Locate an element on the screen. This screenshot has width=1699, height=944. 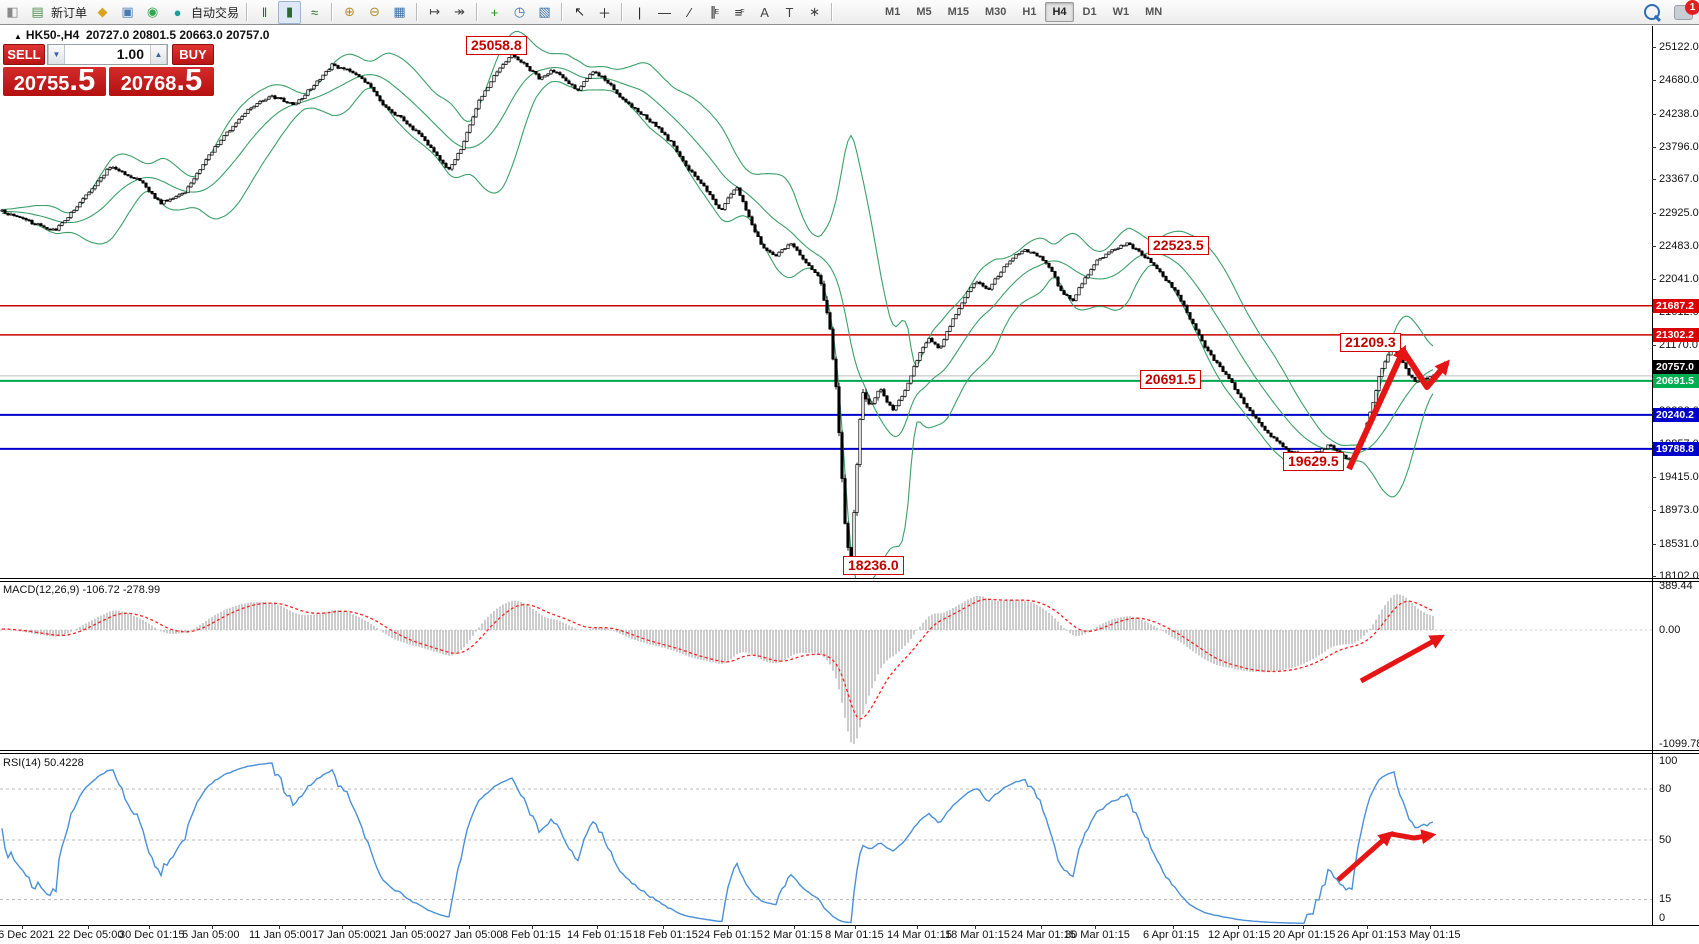
time-tick-label: 6 Apr 01:15 is located at coordinates (1171, 935).